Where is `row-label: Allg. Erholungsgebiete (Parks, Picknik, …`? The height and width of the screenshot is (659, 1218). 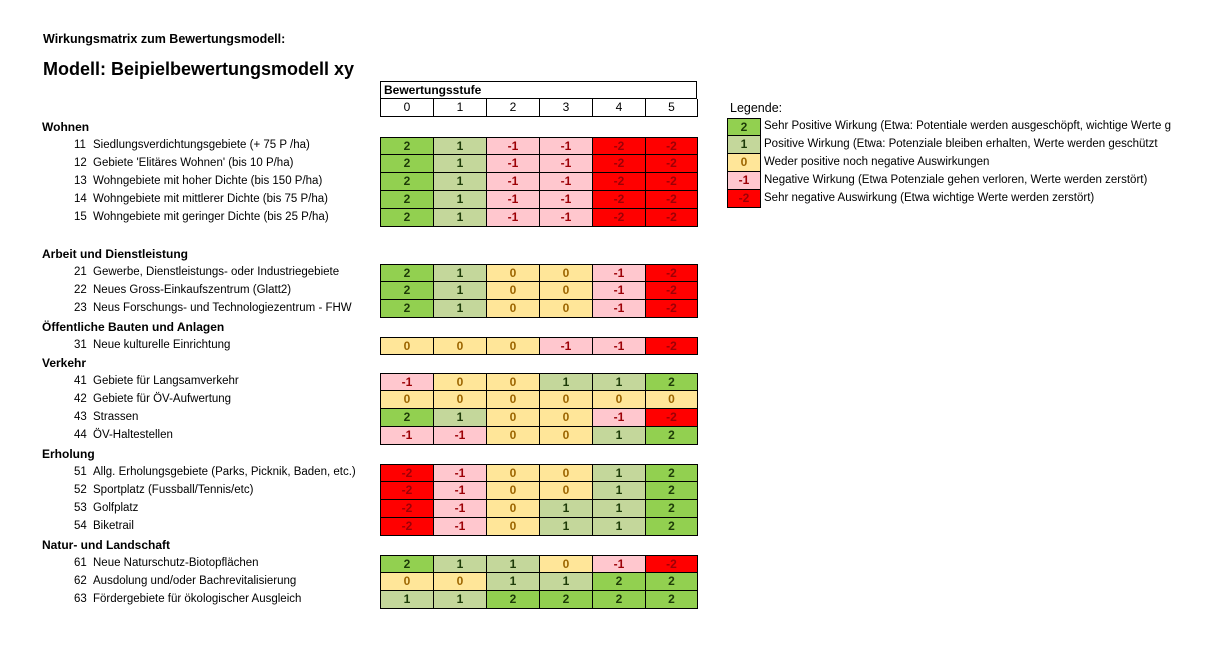 row-label: Allg. Erholungsgebiete (Parks, Picknik, … is located at coordinates (224, 472).